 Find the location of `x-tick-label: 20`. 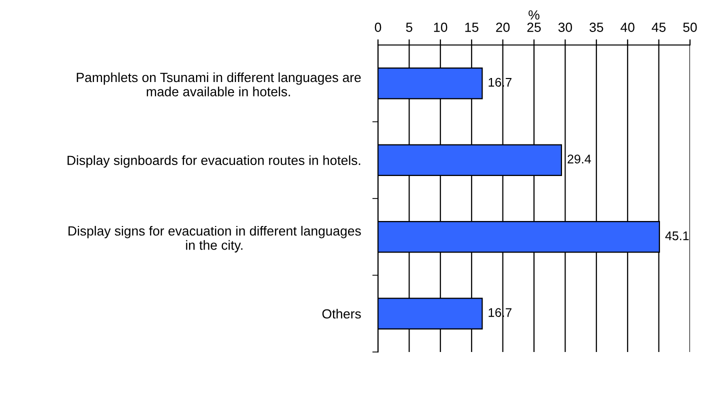

x-tick-label: 20 is located at coordinates (503, 27).